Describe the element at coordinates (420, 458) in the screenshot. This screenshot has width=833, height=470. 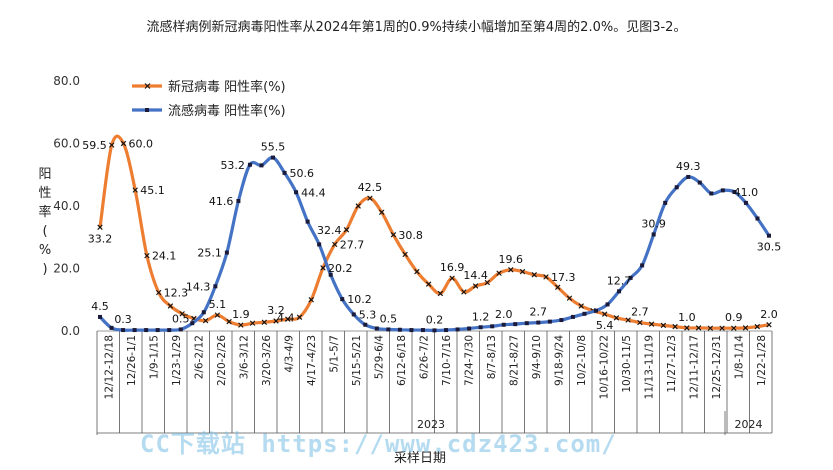
I see `x-axis-title: 采样日期` at that location.